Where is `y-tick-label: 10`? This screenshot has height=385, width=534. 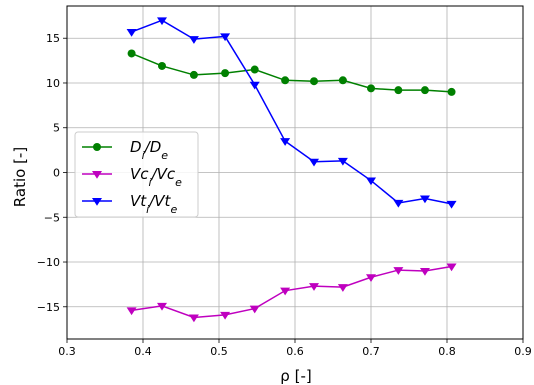
y-tick-label: 10 is located at coordinates (53, 83).